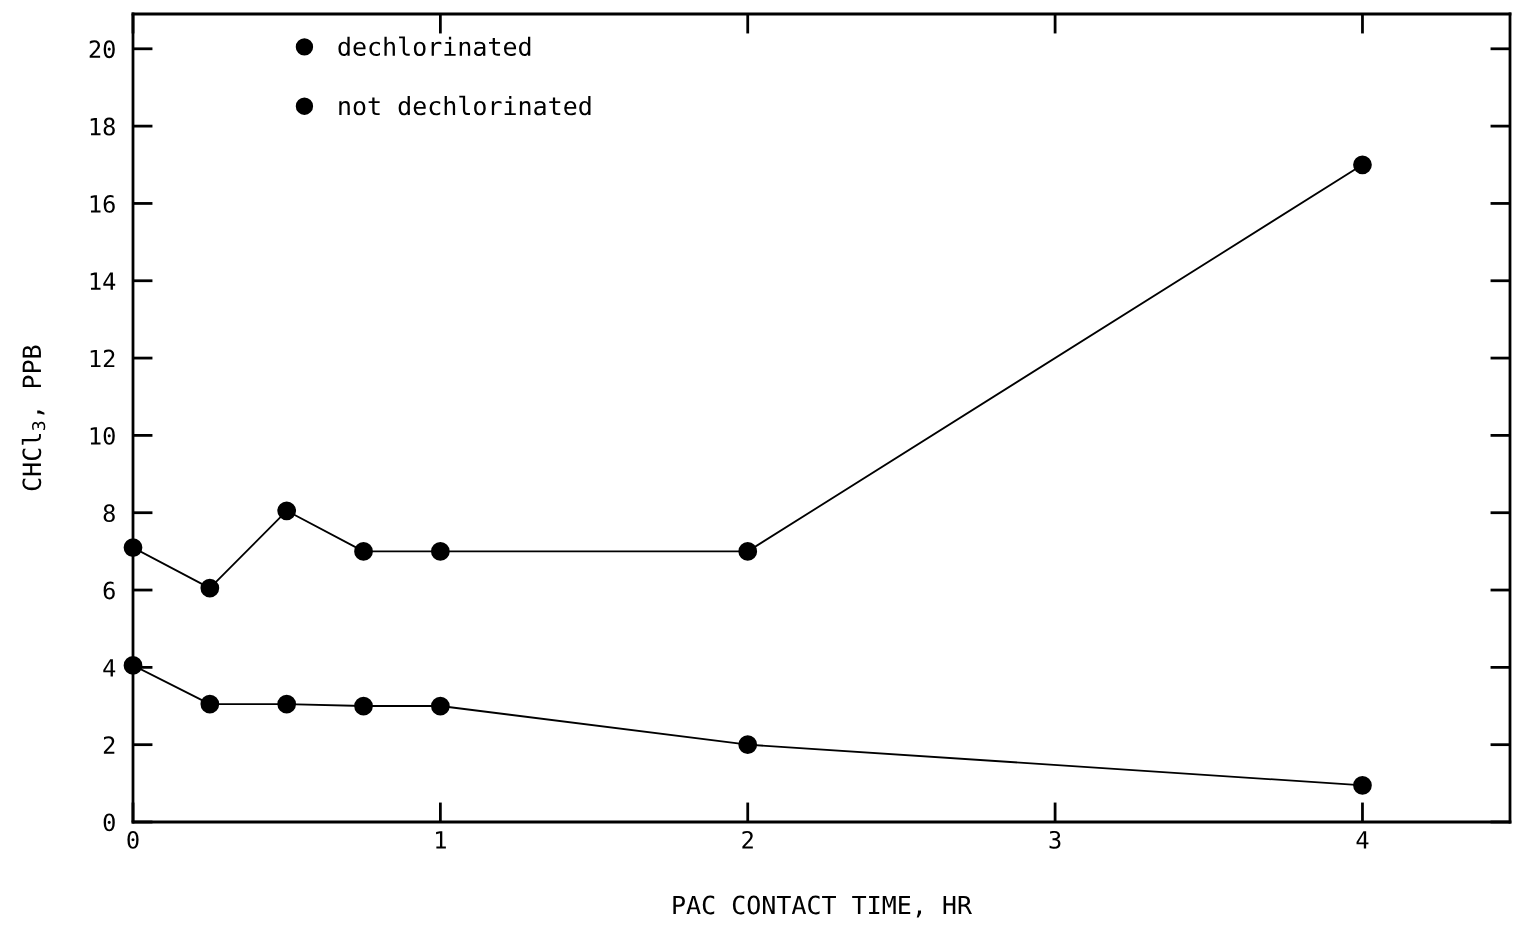 The image size is (1514, 927). I want to click on x-tick-label: 3, so click(1055, 839).